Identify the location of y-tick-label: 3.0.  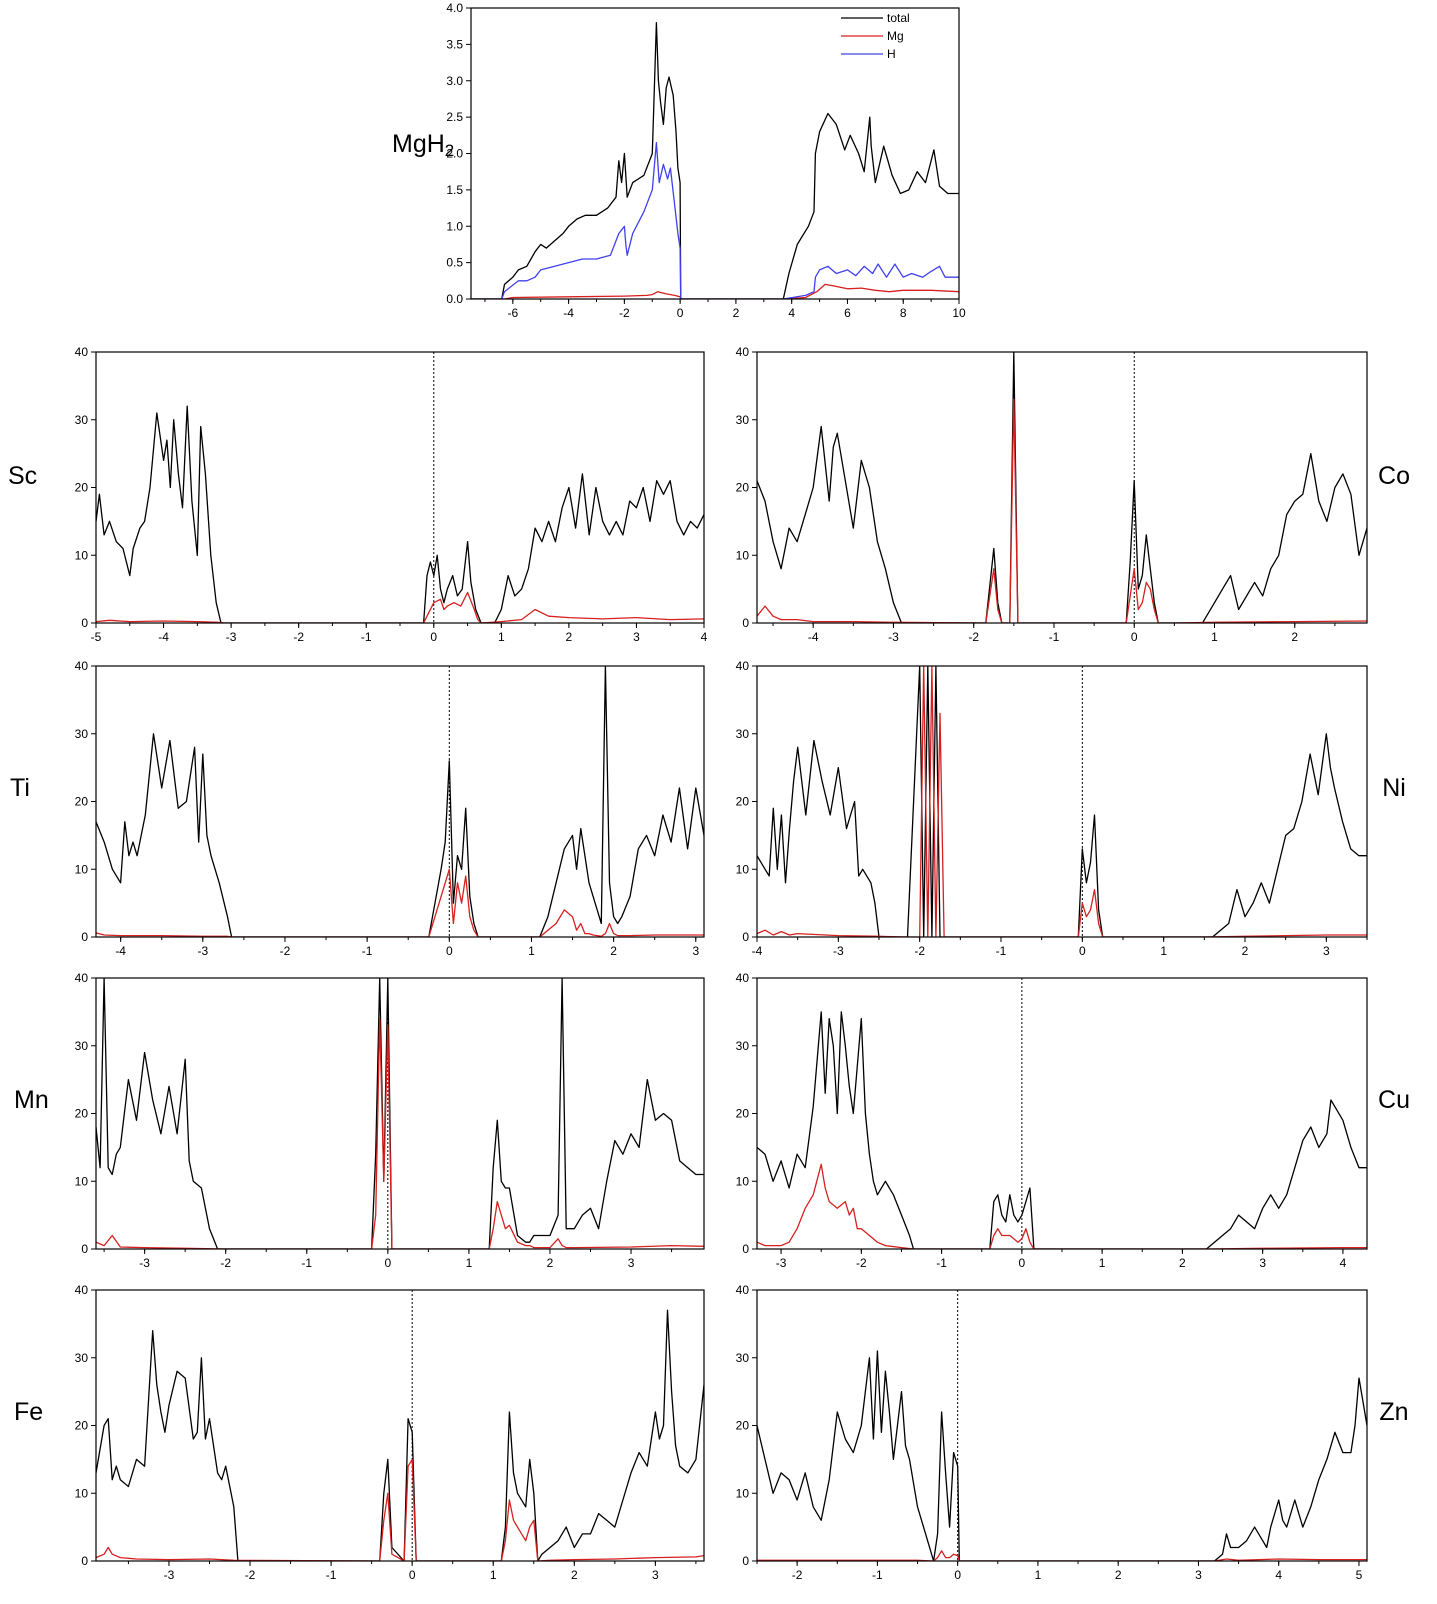
(454, 81).